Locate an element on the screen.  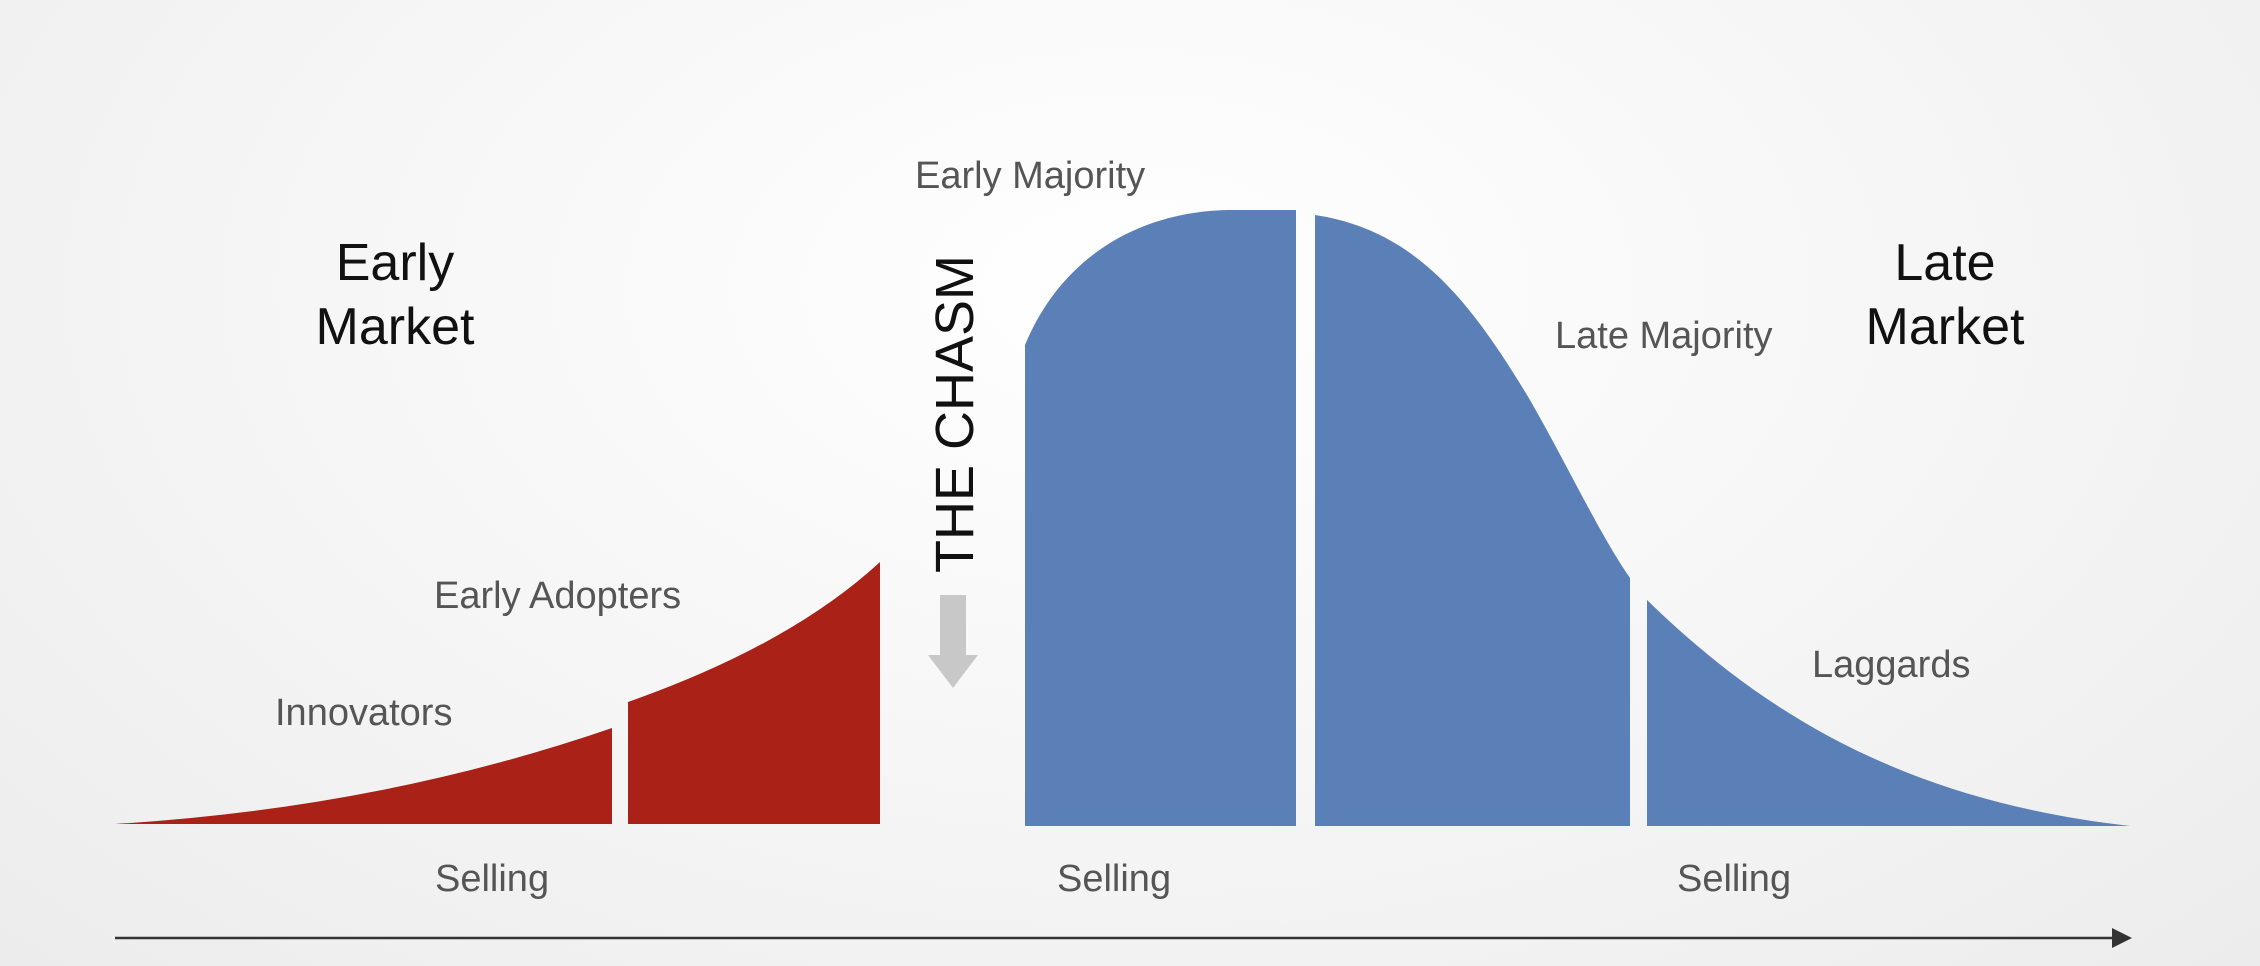
laggards-area is located at coordinates (1888, 713).